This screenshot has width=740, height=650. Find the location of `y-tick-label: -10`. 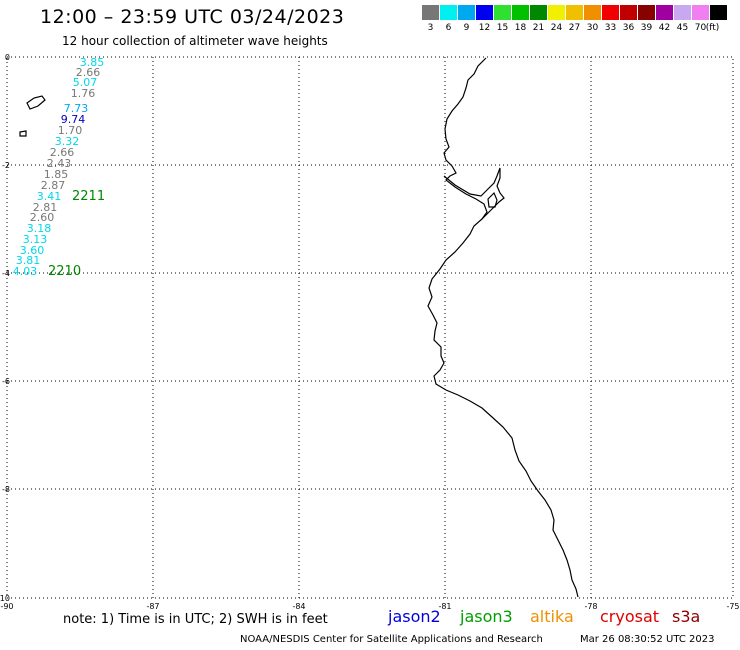

y-tick-label: -10 is located at coordinates (5, 598).